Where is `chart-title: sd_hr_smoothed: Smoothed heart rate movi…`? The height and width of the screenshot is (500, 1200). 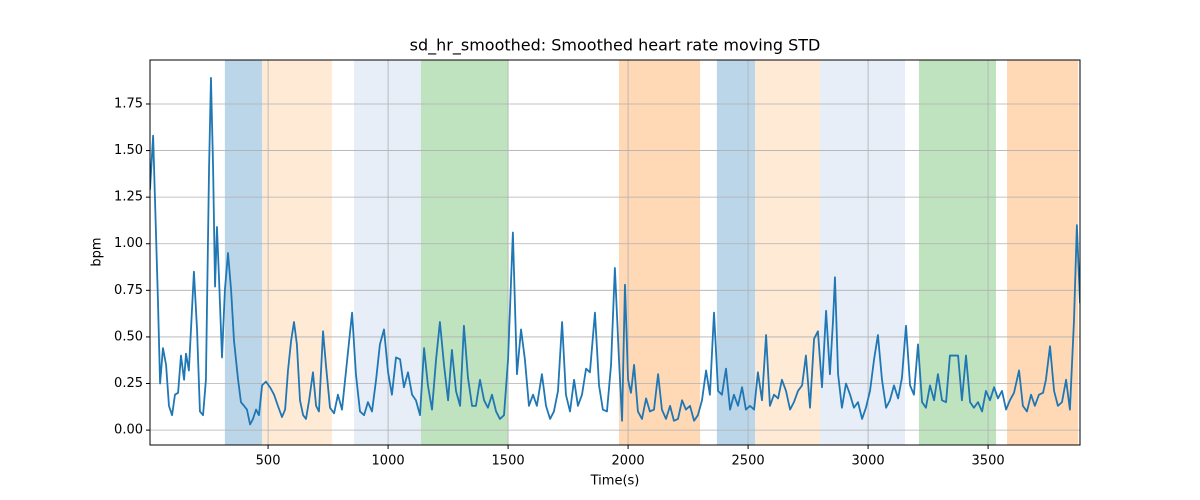
chart-title: sd_hr_smoothed: Smoothed heart rate movi… is located at coordinates (615, 46).